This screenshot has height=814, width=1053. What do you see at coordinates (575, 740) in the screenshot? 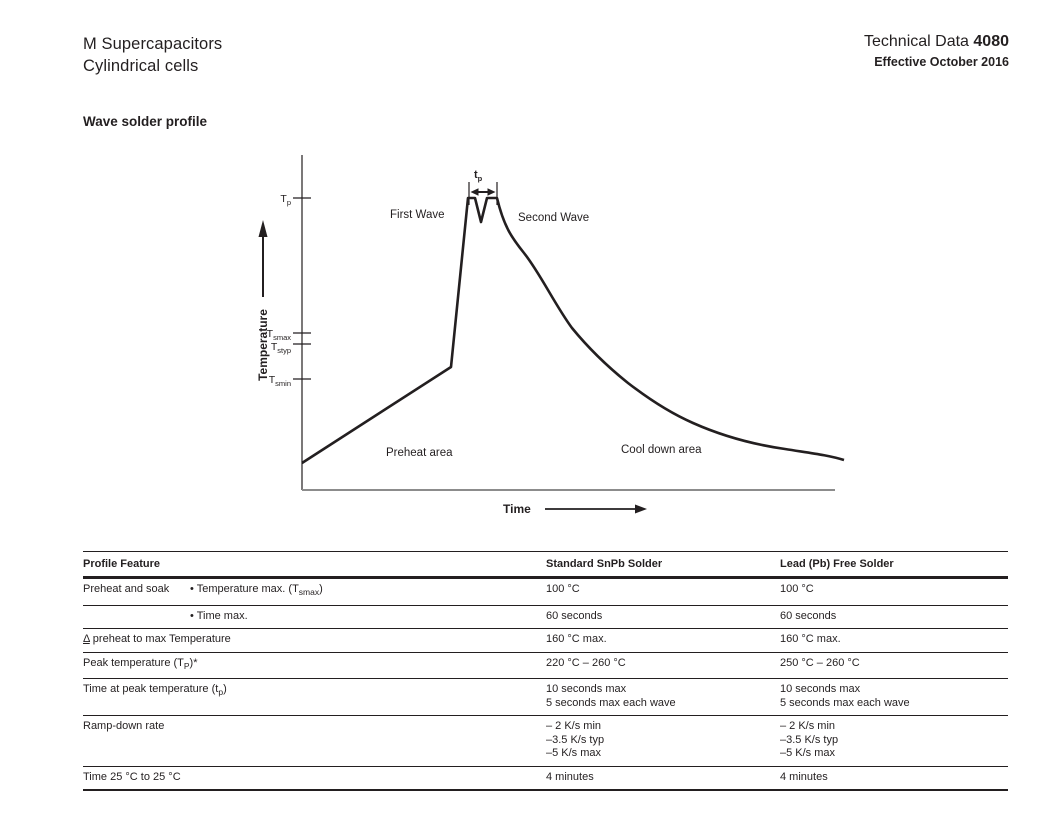
I see `snpb-cell: – 2 K/s min –3.5 K/s typ –5 K/s max` at bounding box center [575, 740].